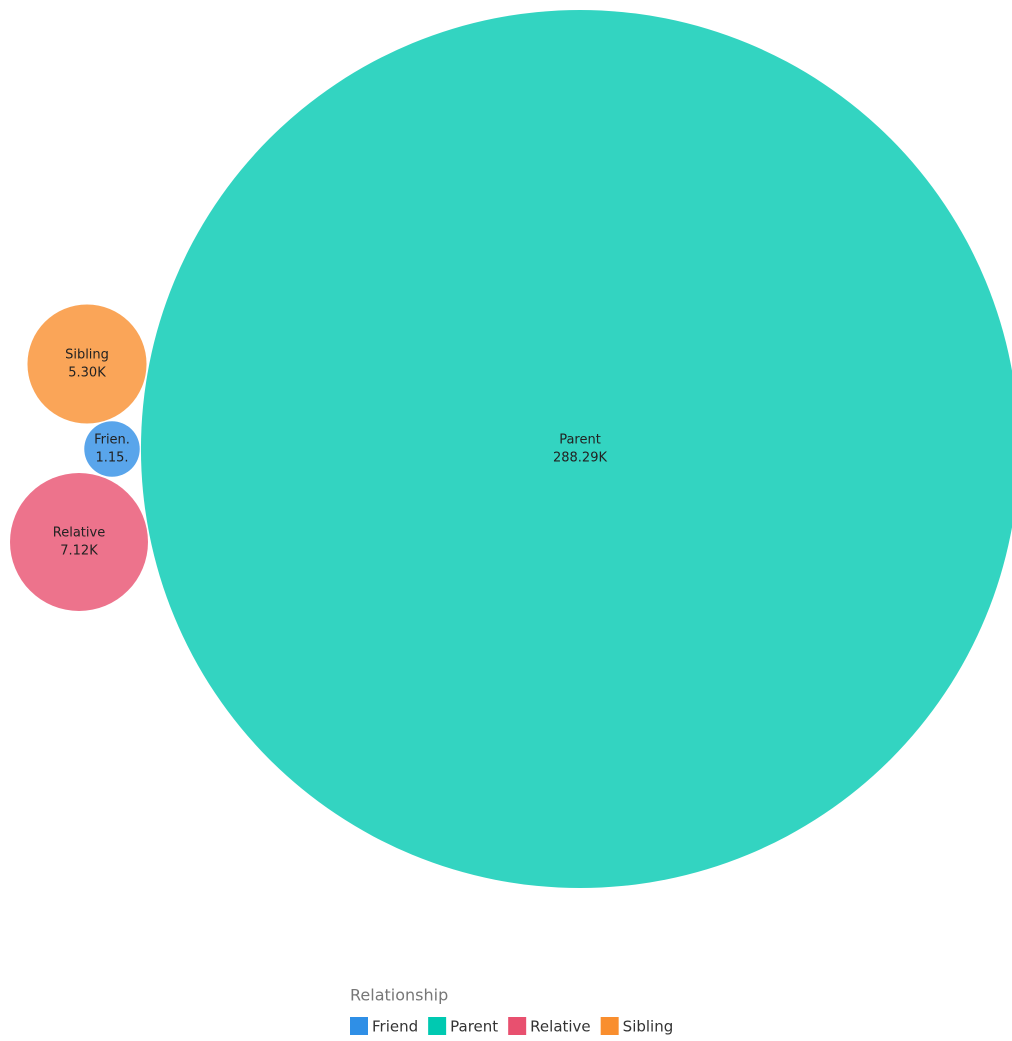  I want to click on legend-label: Sibling, so click(648, 1027).